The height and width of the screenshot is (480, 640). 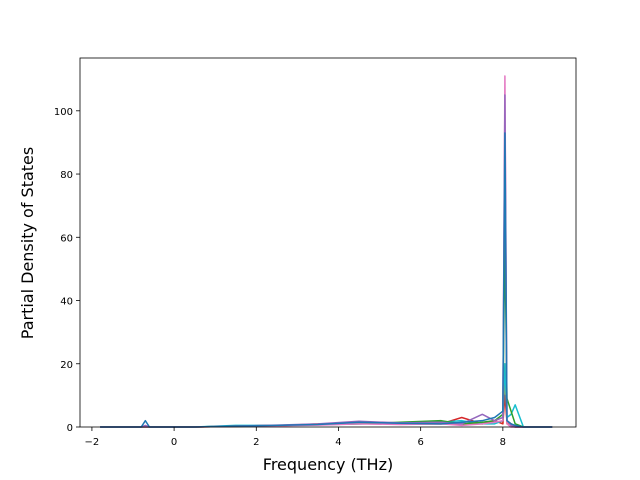 What do you see at coordinates (174, 442) in the screenshot?
I see `x-tick-label: 0` at bounding box center [174, 442].